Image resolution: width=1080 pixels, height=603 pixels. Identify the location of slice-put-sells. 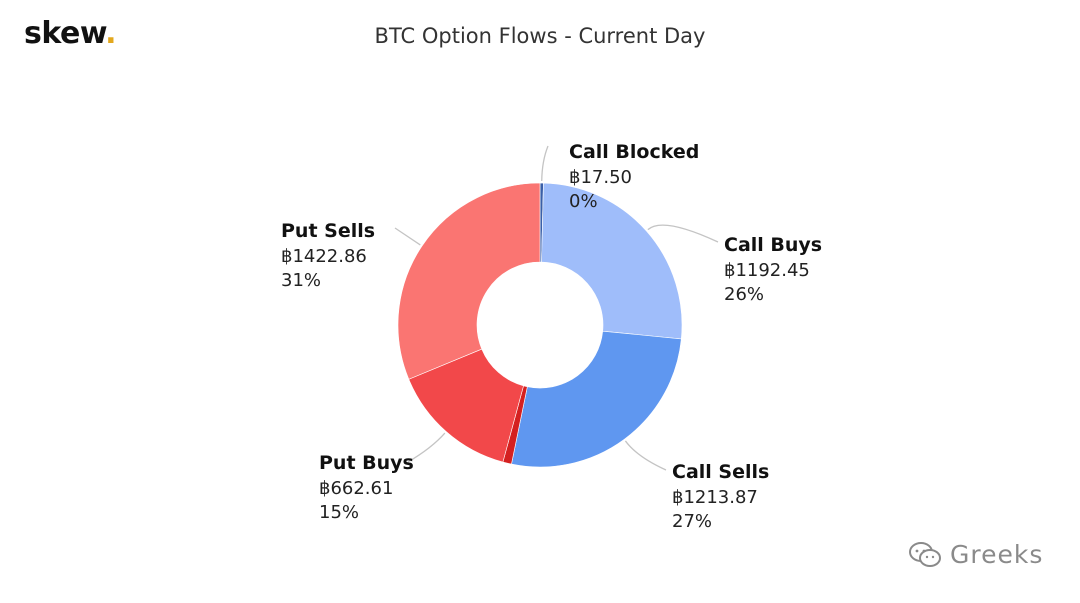
(469, 281).